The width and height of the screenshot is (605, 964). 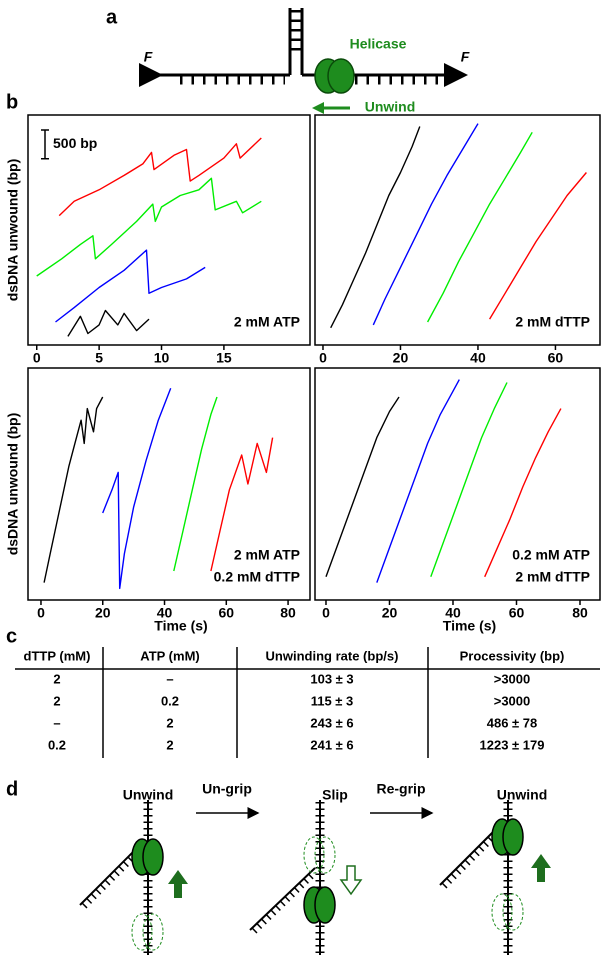 I want to click on table-cell: 243 ± 6, so click(x=331, y=722).